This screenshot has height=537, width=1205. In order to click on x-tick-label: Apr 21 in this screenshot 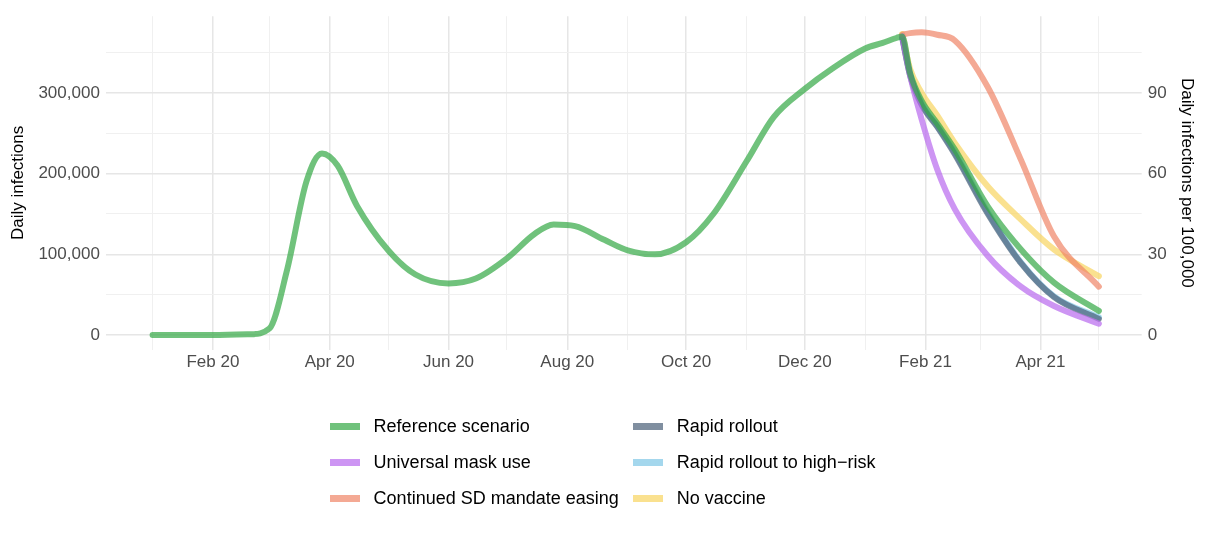, I will do `click(1040, 362)`.